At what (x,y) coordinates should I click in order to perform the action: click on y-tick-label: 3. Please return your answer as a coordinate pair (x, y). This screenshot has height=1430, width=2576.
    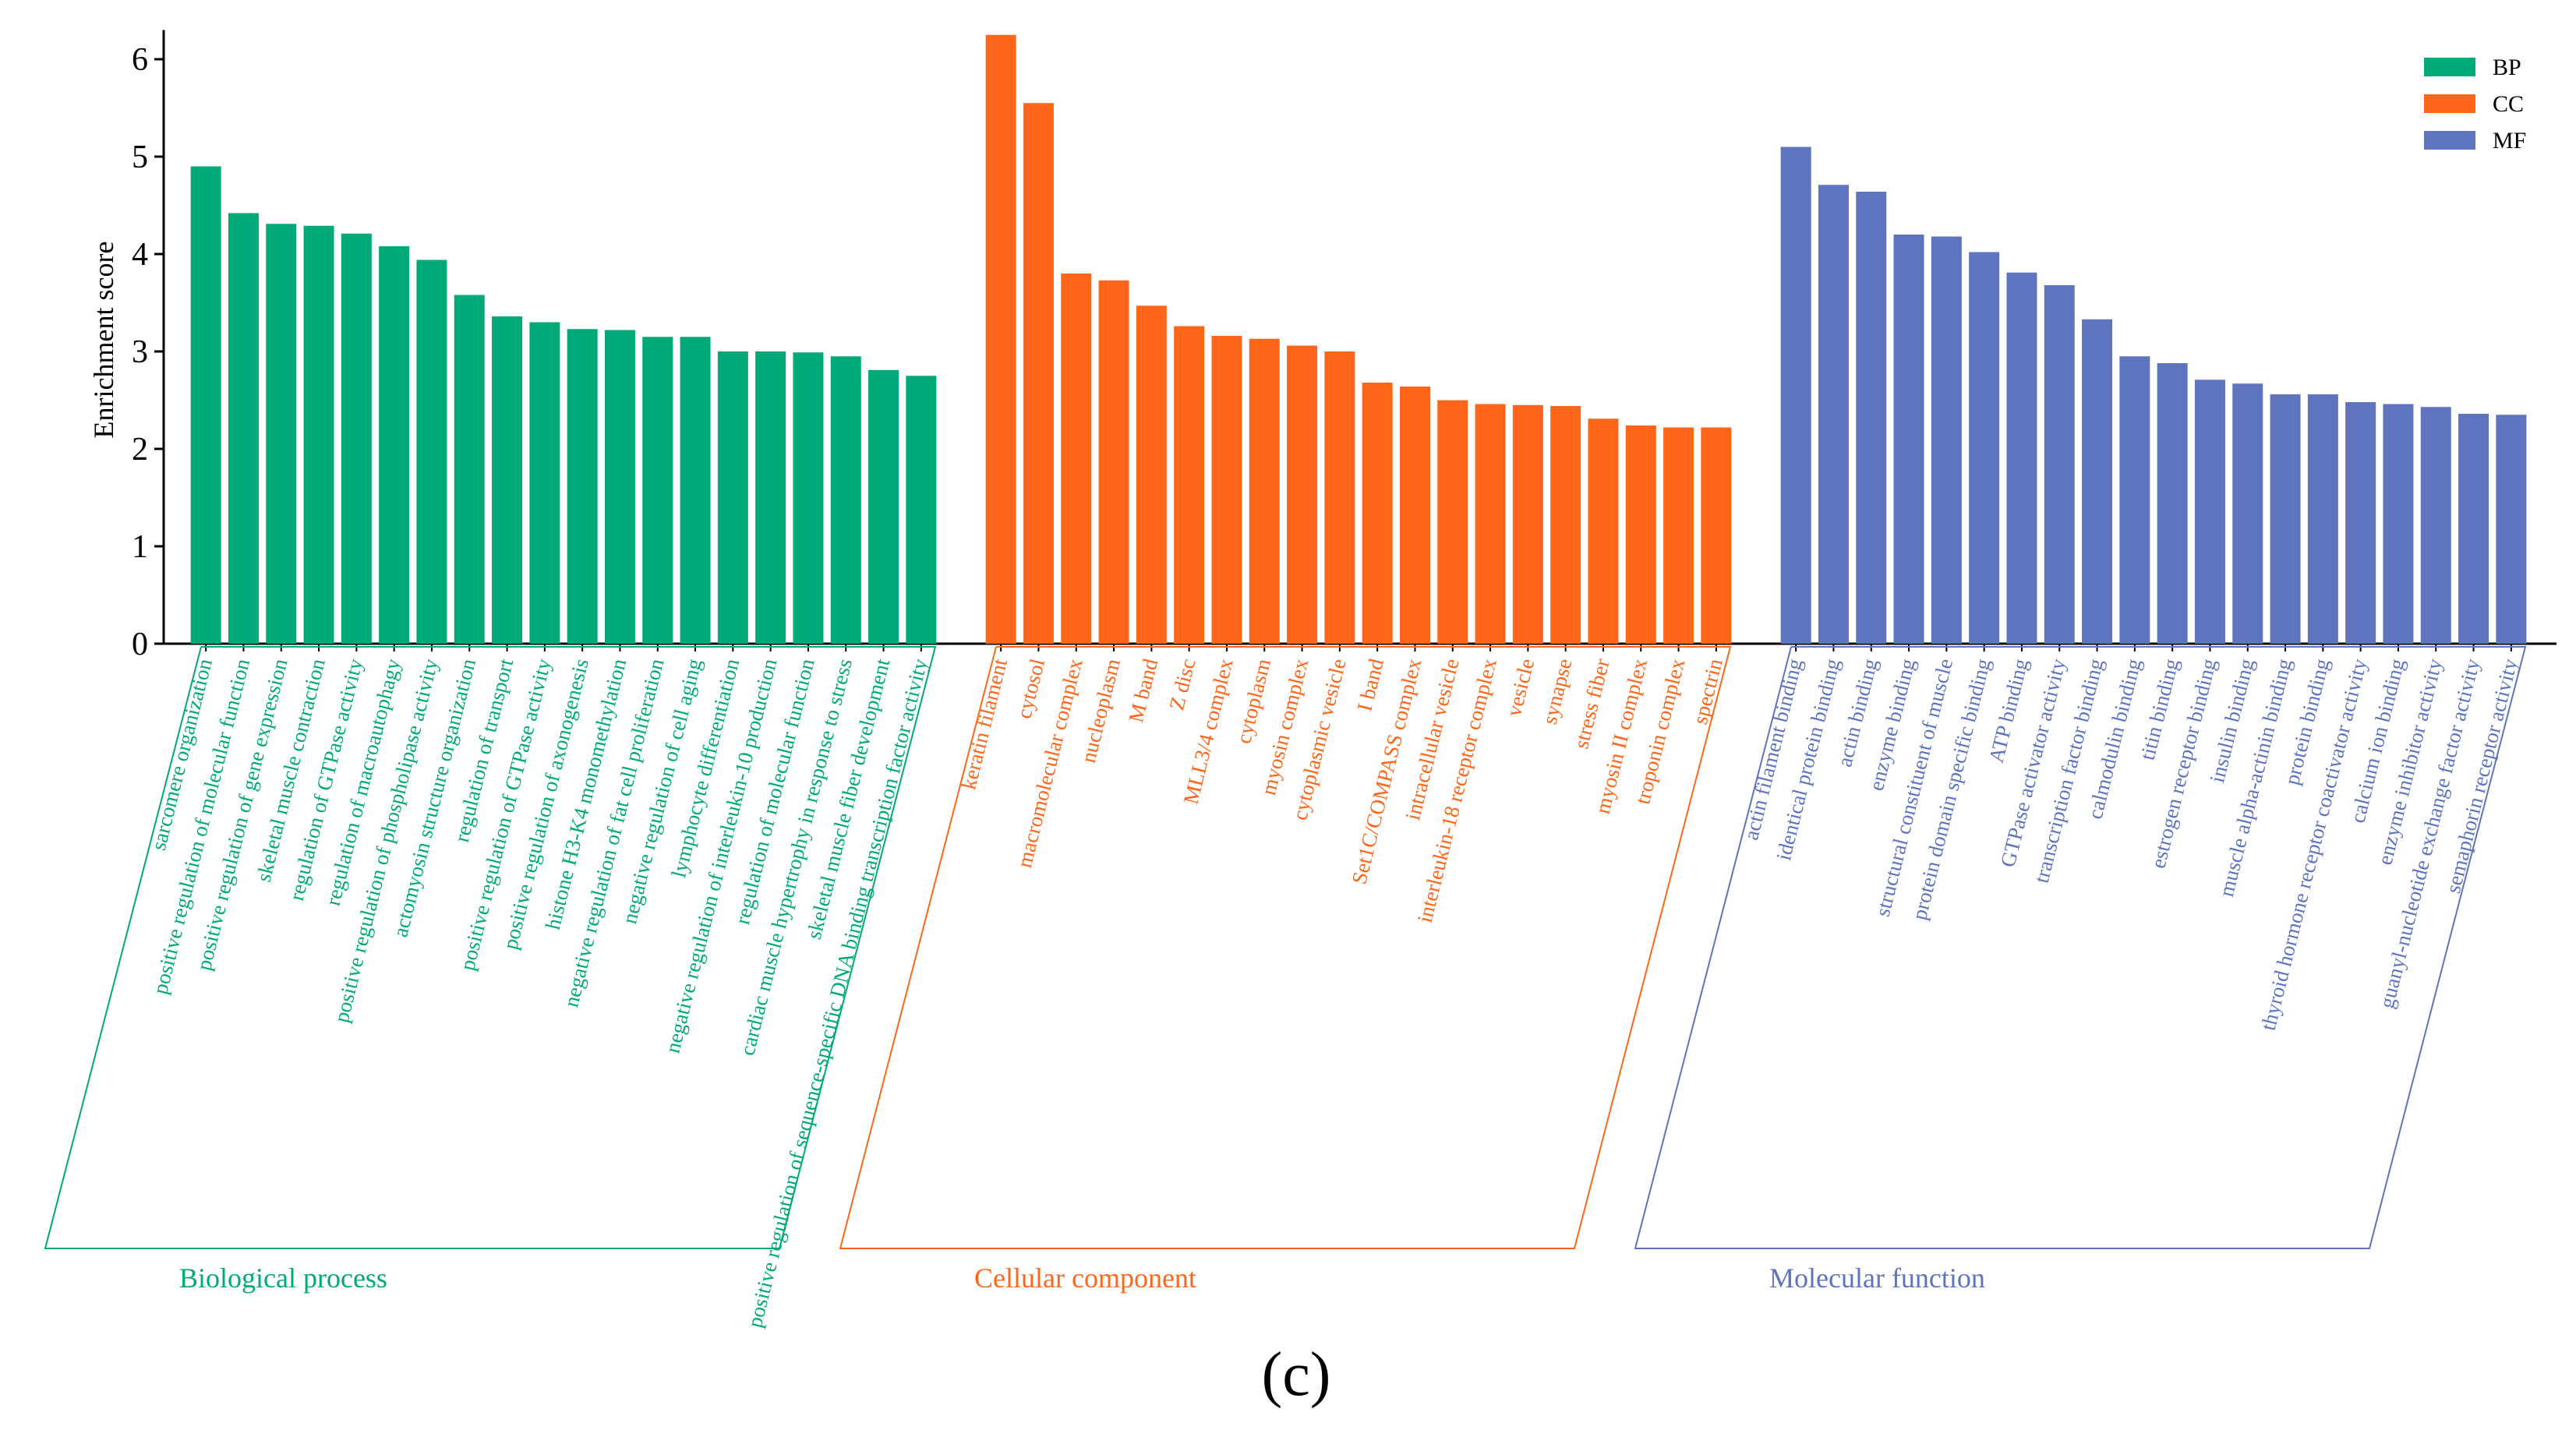
    Looking at the image, I should click on (140, 352).